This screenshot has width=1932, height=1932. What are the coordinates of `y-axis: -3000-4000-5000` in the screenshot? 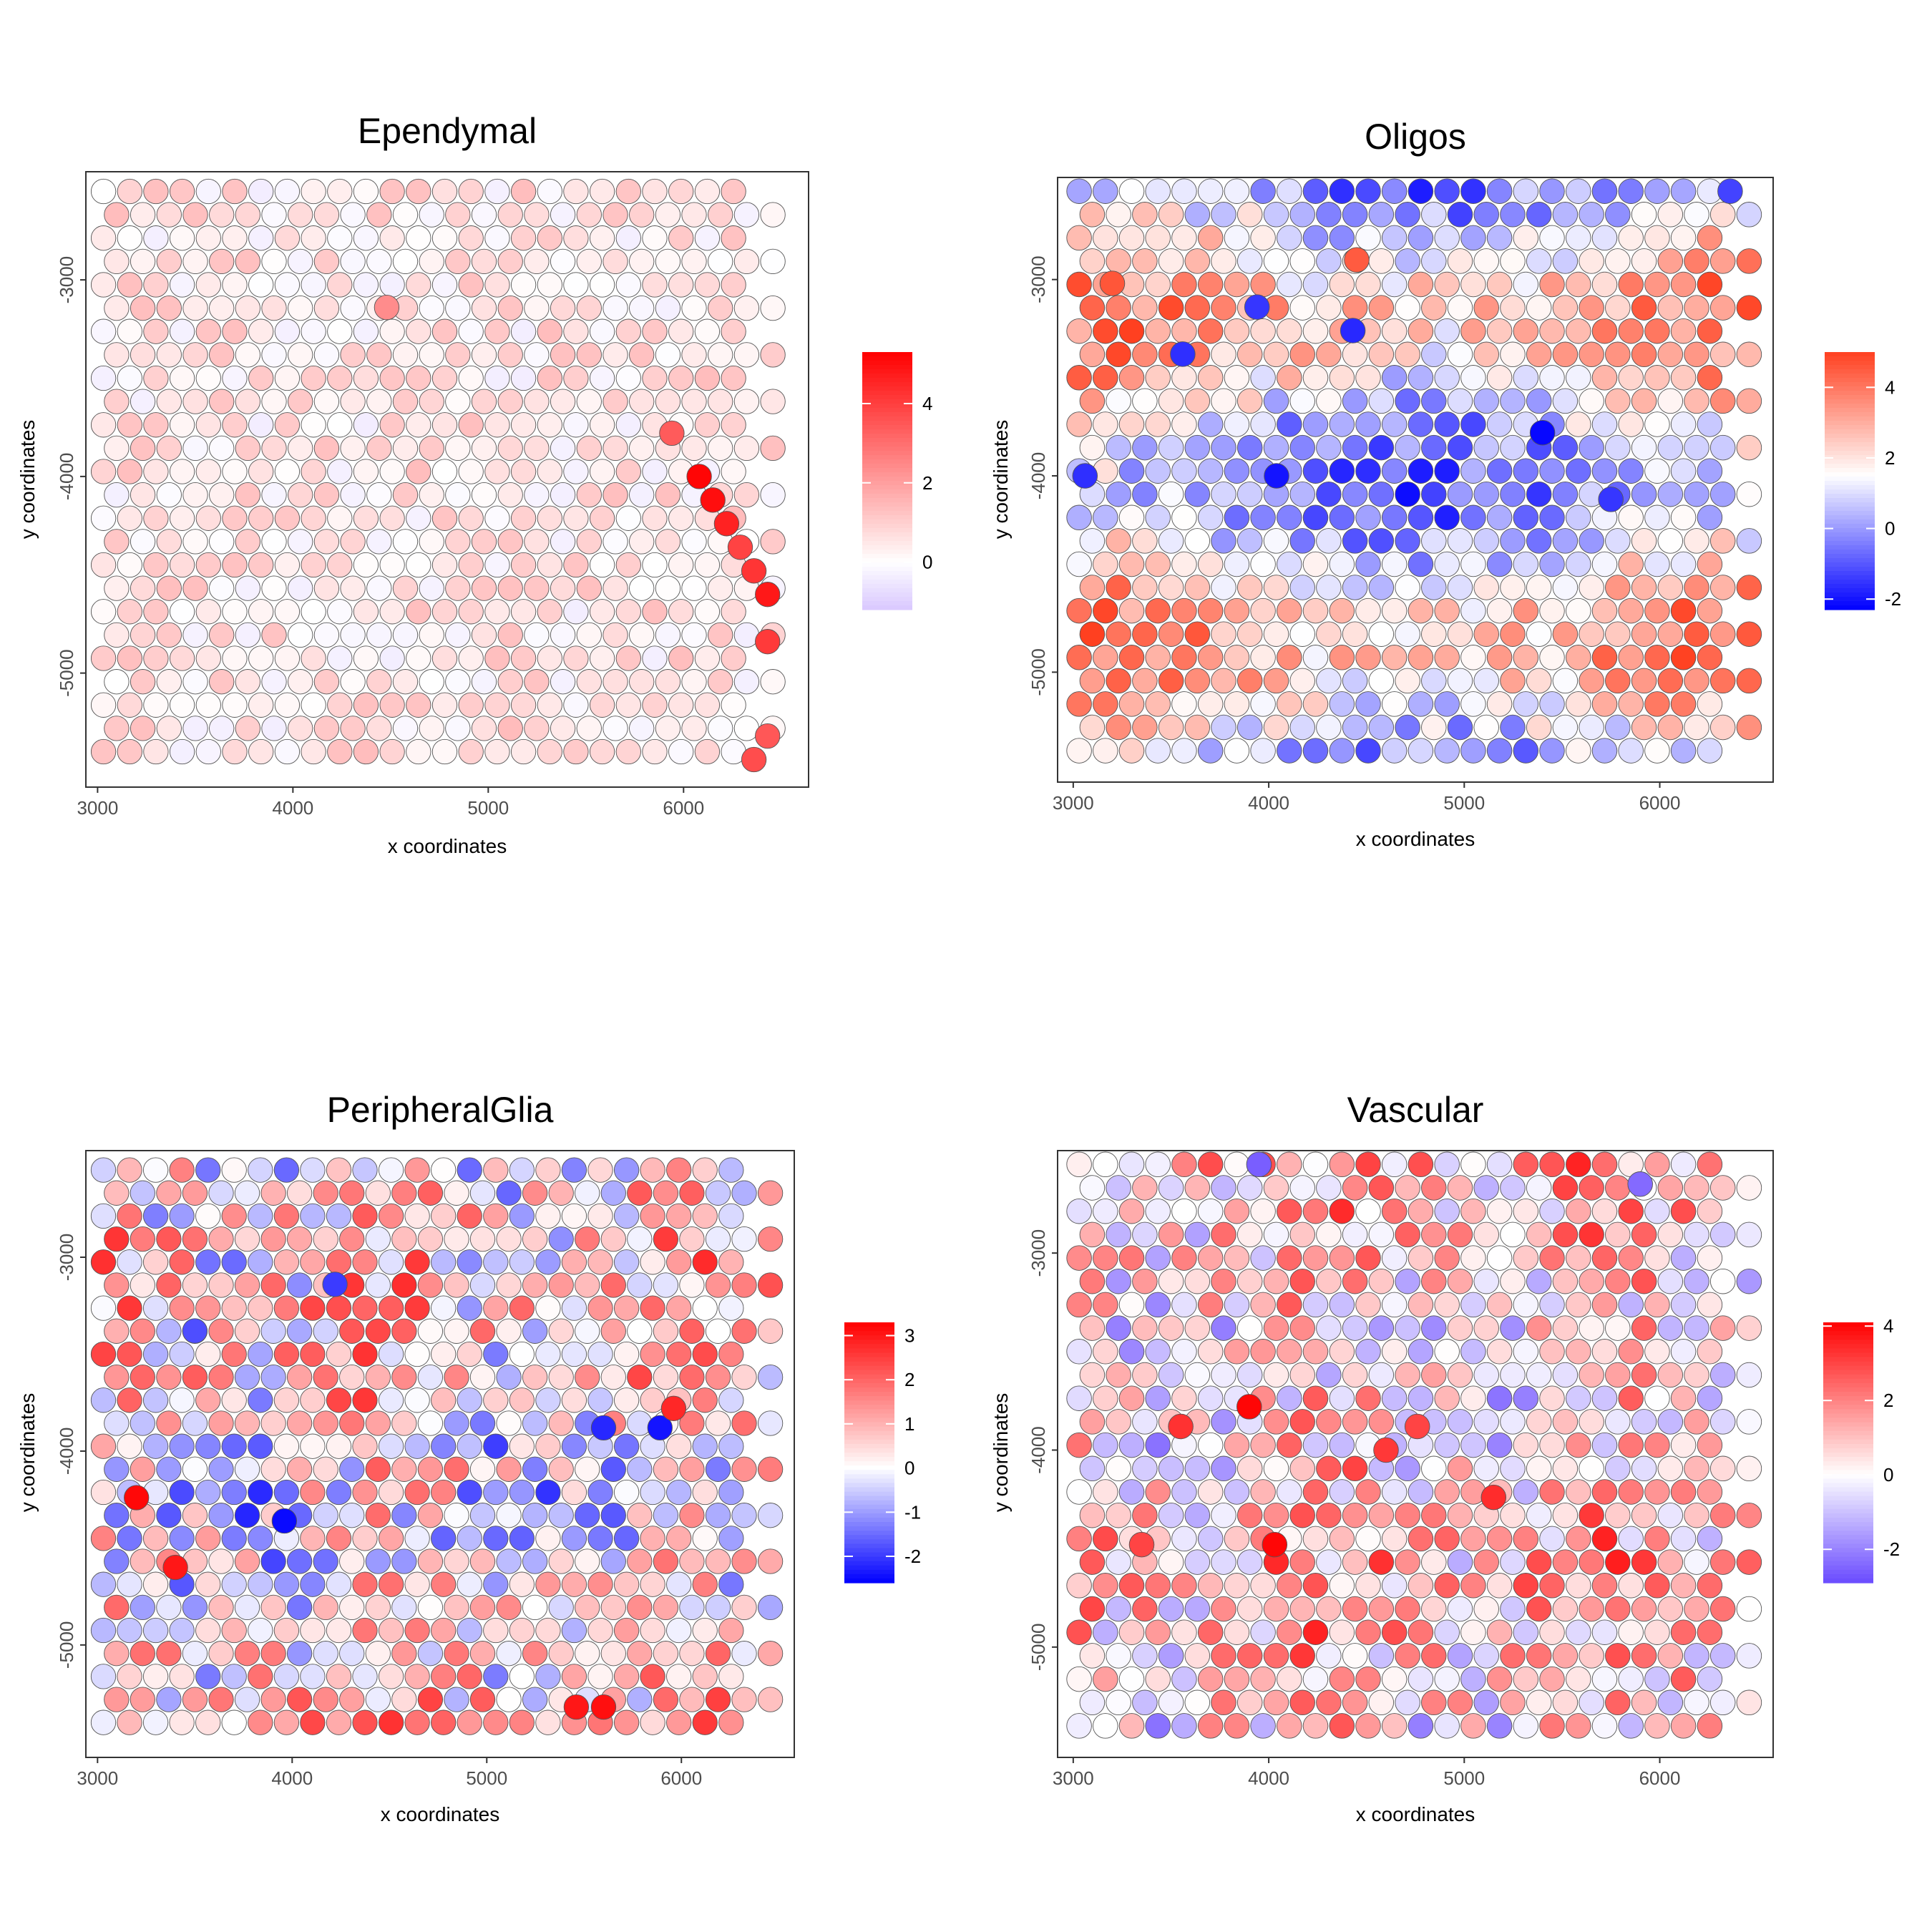 It's located at (71, 476).